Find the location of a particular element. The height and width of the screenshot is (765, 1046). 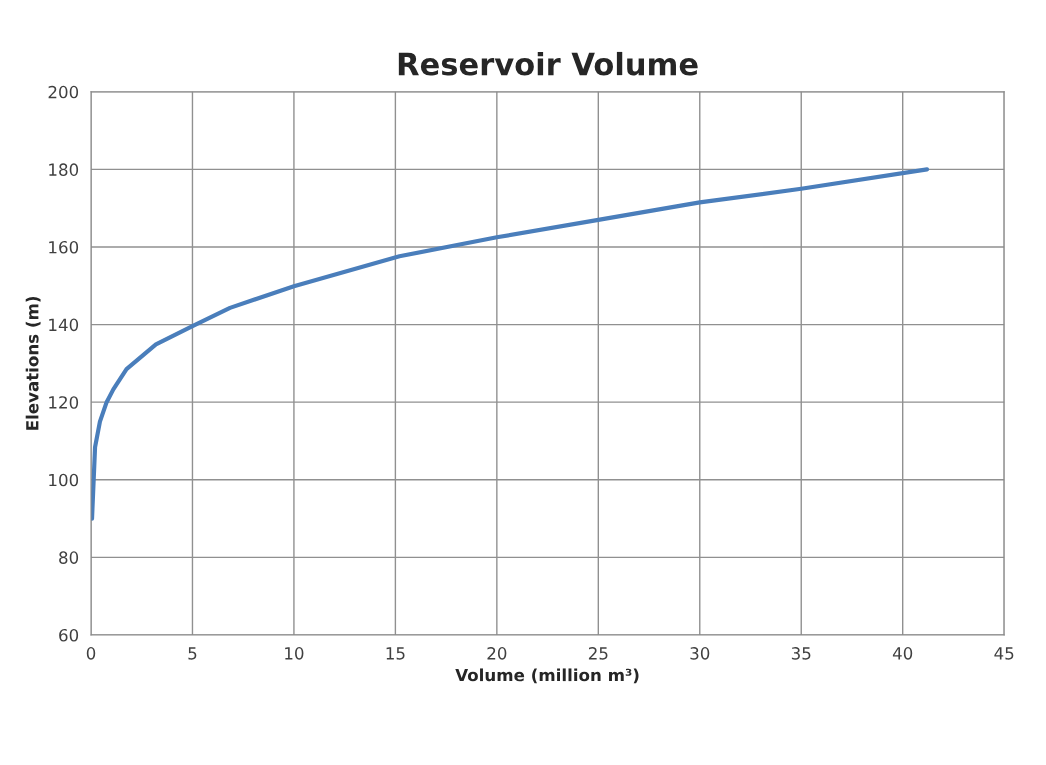

y-tick-label: 180 is located at coordinates (64, 169).